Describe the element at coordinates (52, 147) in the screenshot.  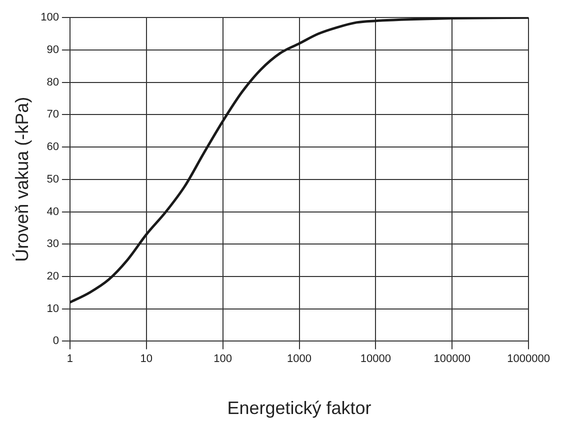
I see `y-tick-label: 60` at that location.